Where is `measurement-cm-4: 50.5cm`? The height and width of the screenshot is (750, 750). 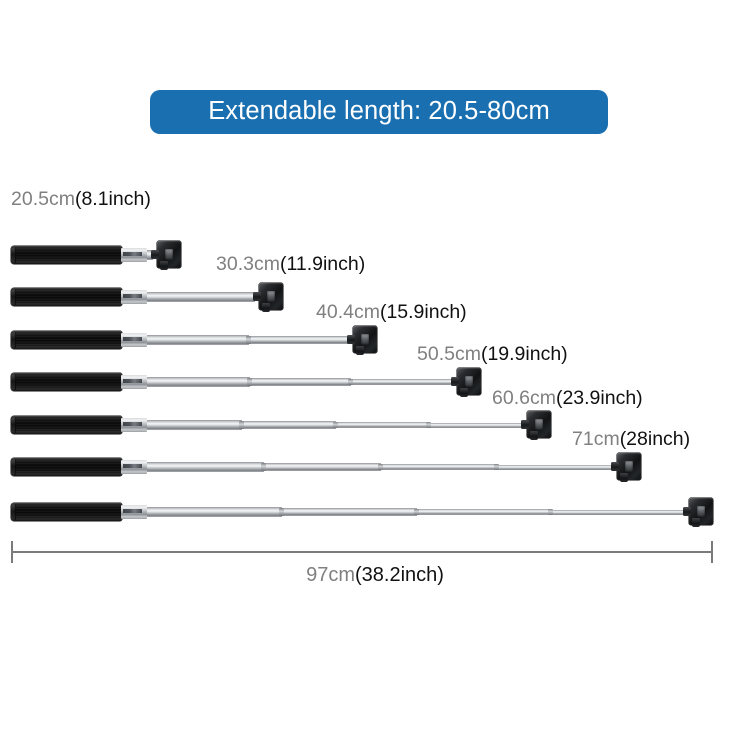 measurement-cm-4: 50.5cm is located at coordinates (449, 354).